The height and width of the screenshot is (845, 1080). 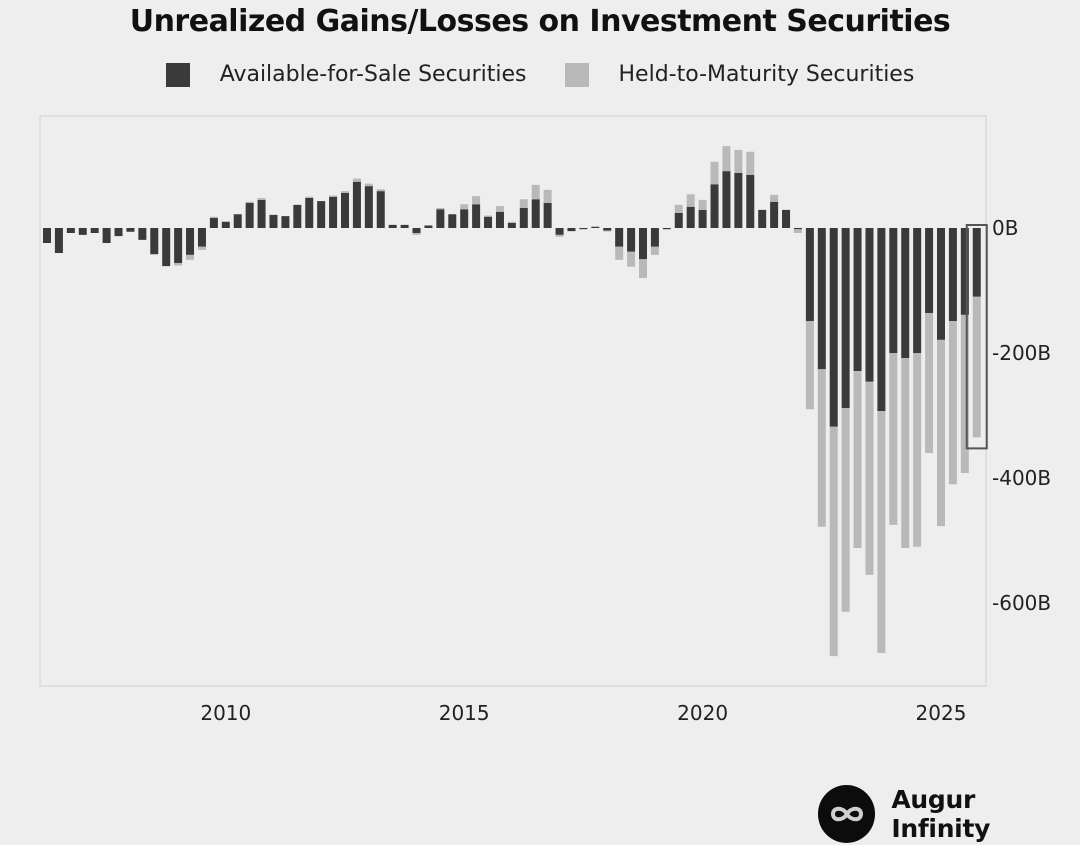 What do you see at coordinates (643, 268) in the screenshot?
I see `bar-htm-2018Q4` at bounding box center [643, 268].